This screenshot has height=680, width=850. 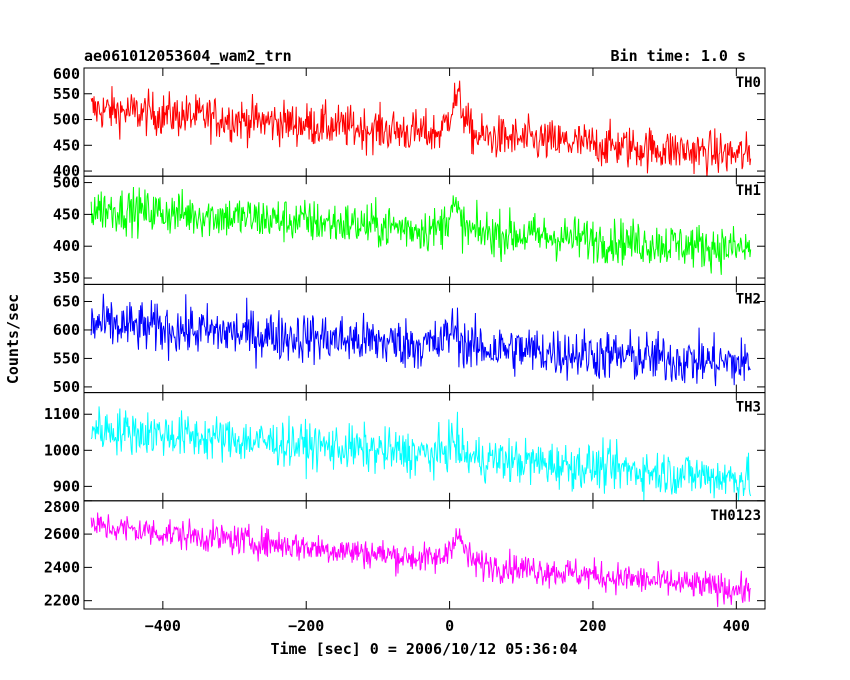 What do you see at coordinates (66, 183) in the screenshot?
I see `y-tick-label-th1: 500` at bounding box center [66, 183].